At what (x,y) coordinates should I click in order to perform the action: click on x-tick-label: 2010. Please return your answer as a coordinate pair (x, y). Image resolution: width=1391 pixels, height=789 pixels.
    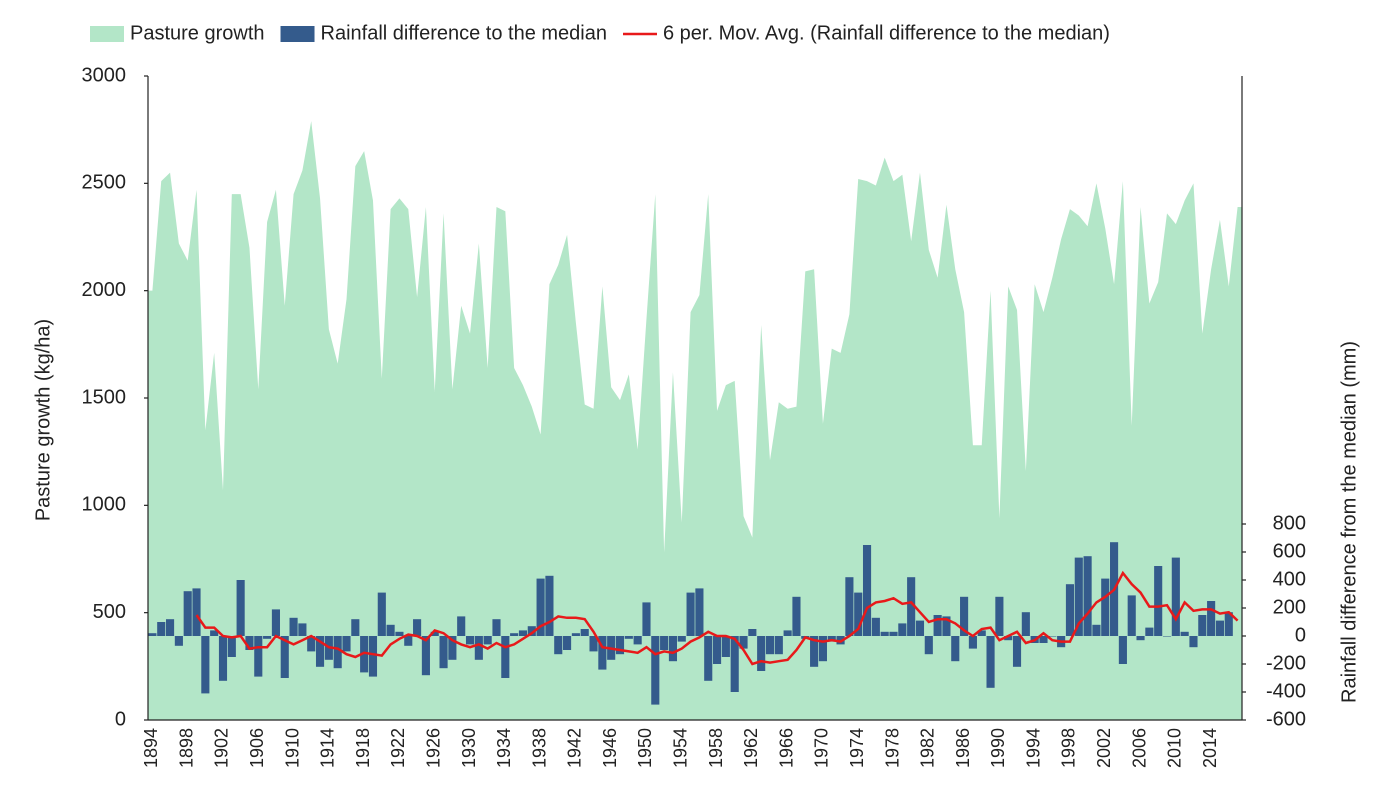
    Looking at the image, I should click on (1175, 748).